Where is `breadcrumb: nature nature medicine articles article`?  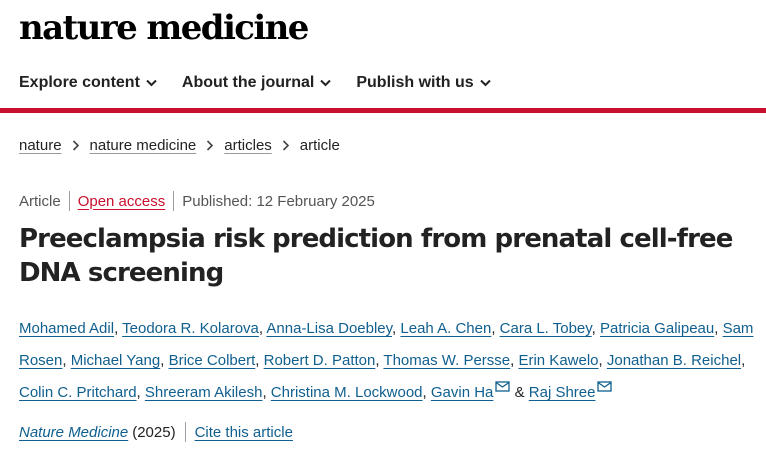
breadcrumb: nature nature medicine articles article is located at coordinates (179, 145).